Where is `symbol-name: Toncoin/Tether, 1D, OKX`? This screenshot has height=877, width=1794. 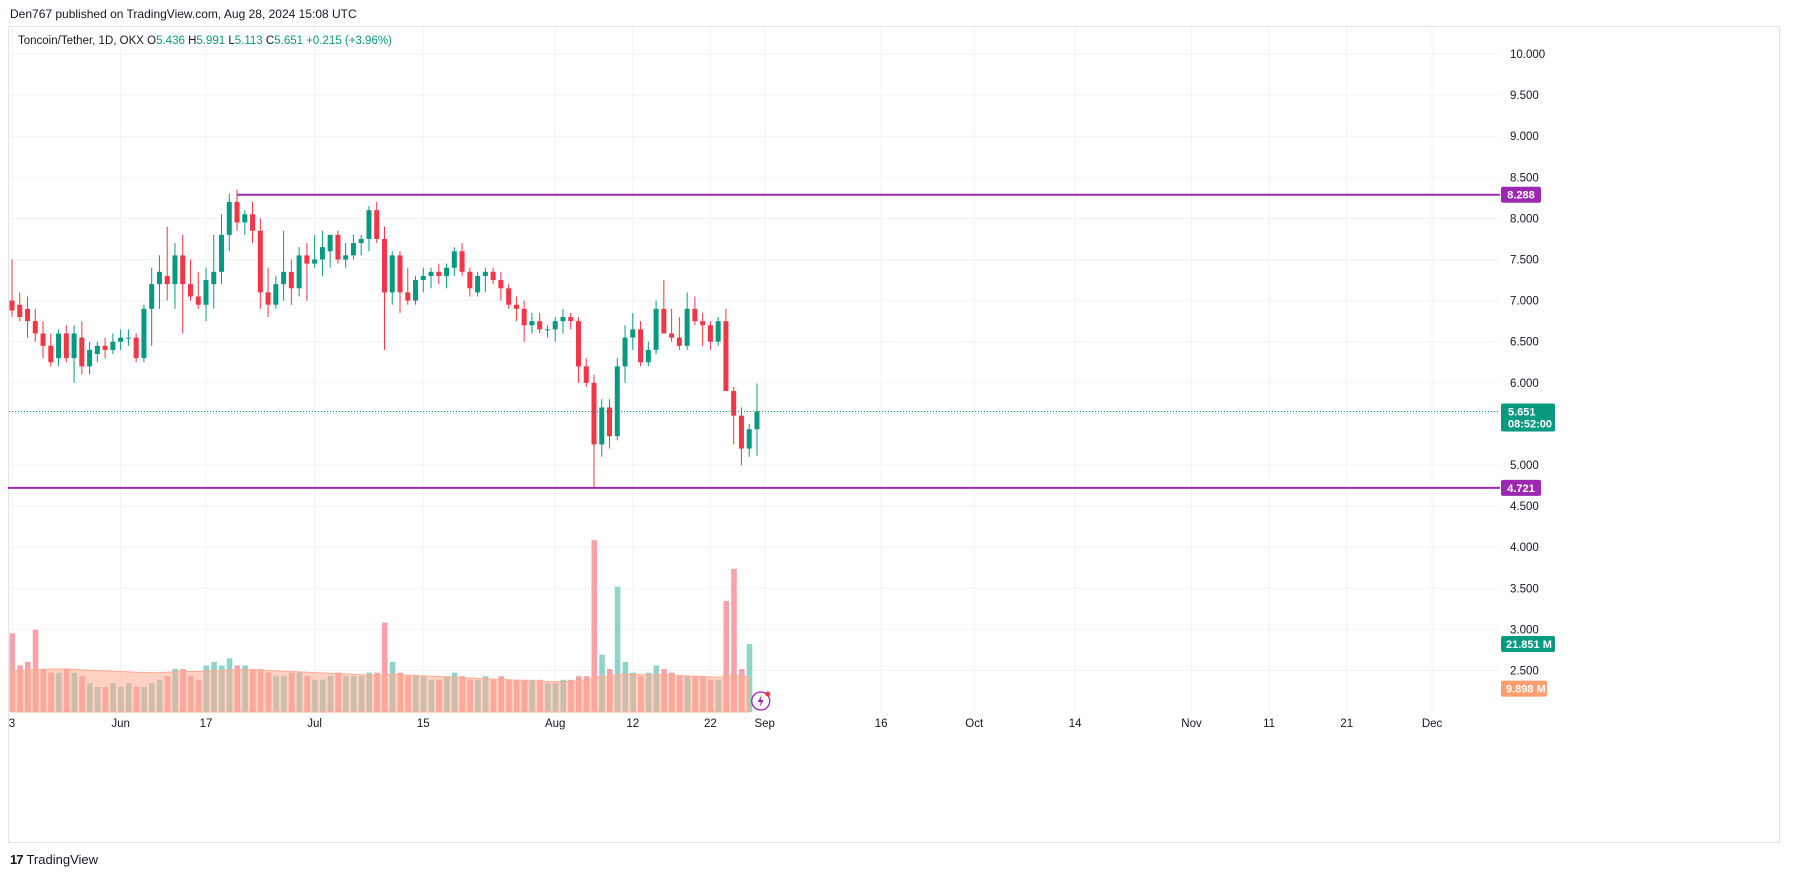
symbol-name: Toncoin/Tether, 1D, OKX is located at coordinates (81, 41).